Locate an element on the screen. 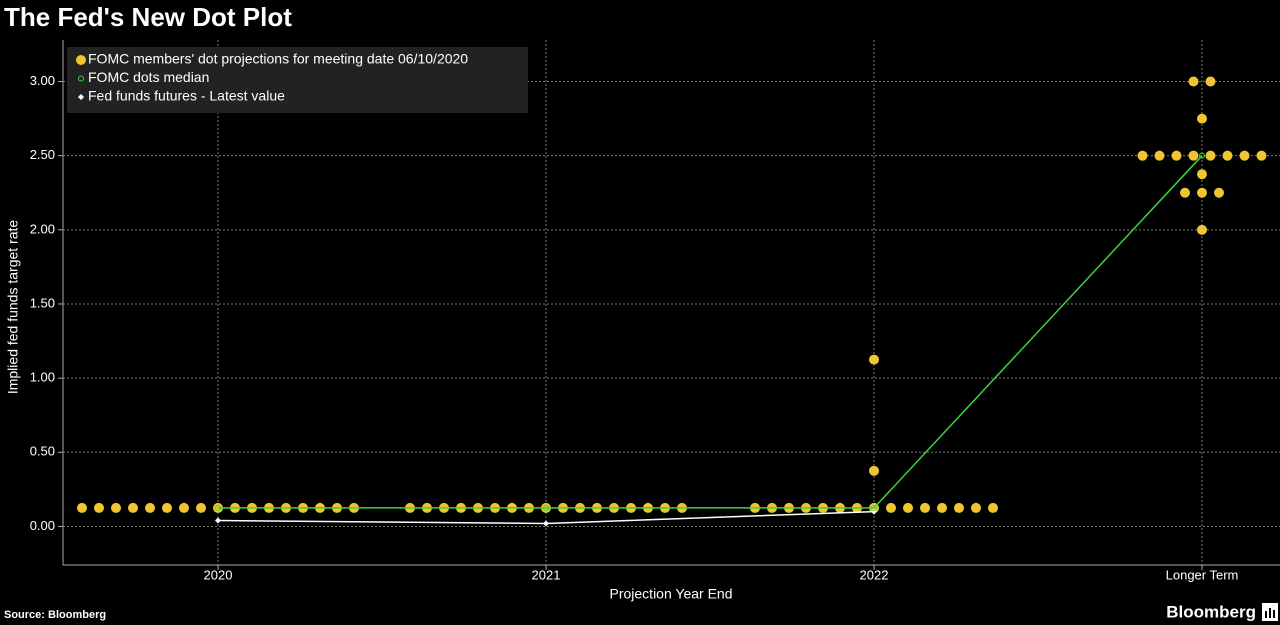 This screenshot has width=1280, height=625. legend-box is located at coordinates (297, 80).